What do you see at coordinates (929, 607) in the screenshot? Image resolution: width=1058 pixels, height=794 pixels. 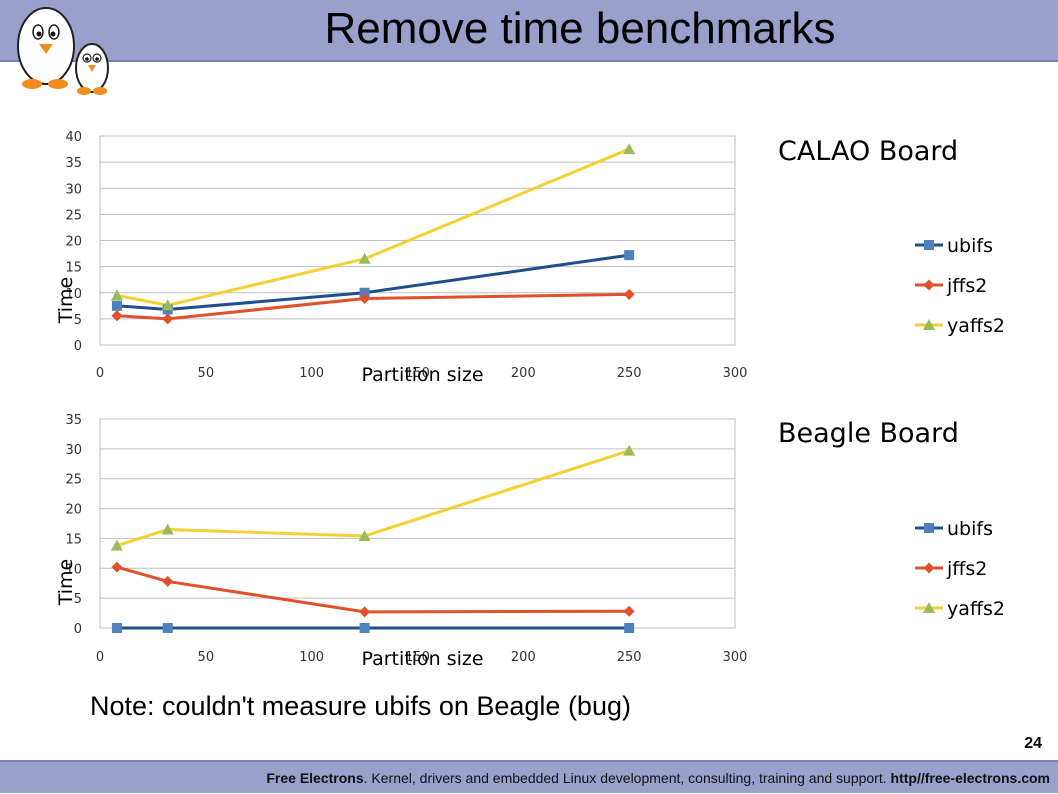 I see `chart-1-legend-yaffs2-marker` at bounding box center [929, 607].